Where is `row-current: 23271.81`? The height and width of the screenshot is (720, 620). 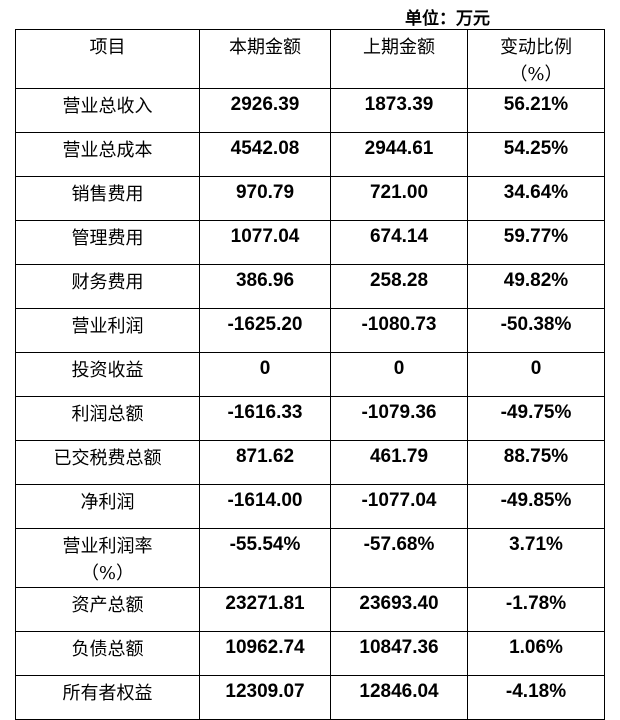
row-current: 23271.81 is located at coordinates (265, 609).